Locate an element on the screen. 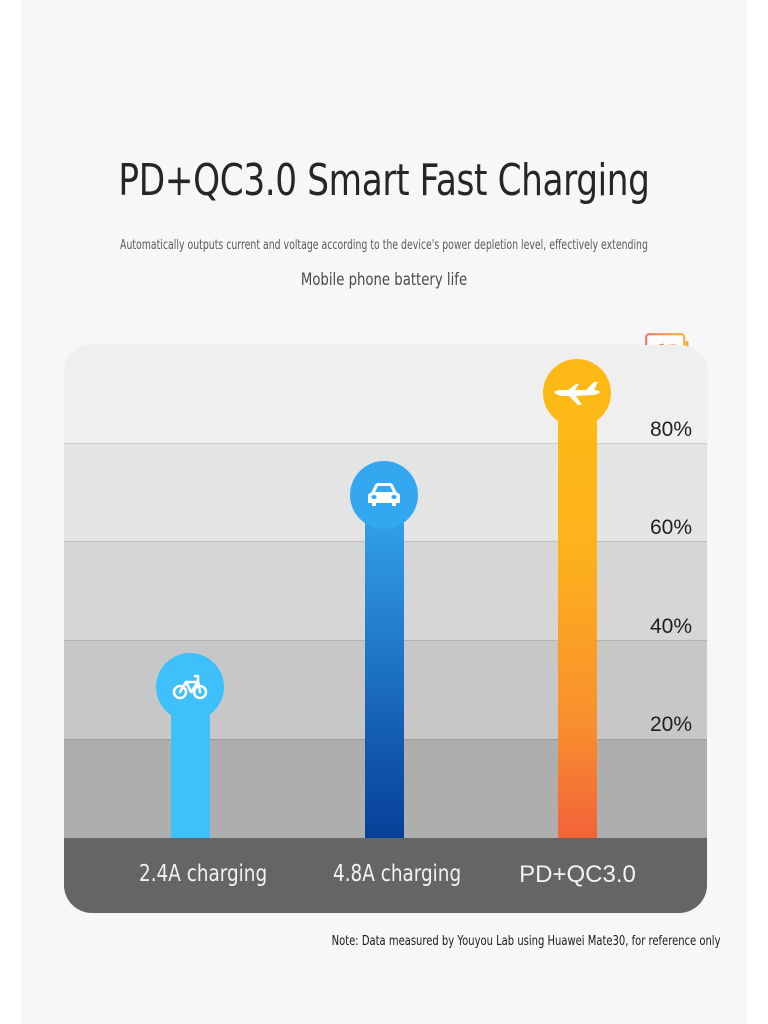 Image resolution: width=768 pixels, height=1024 pixels. y-tick-60: 60% is located at coordinates (670, 527).